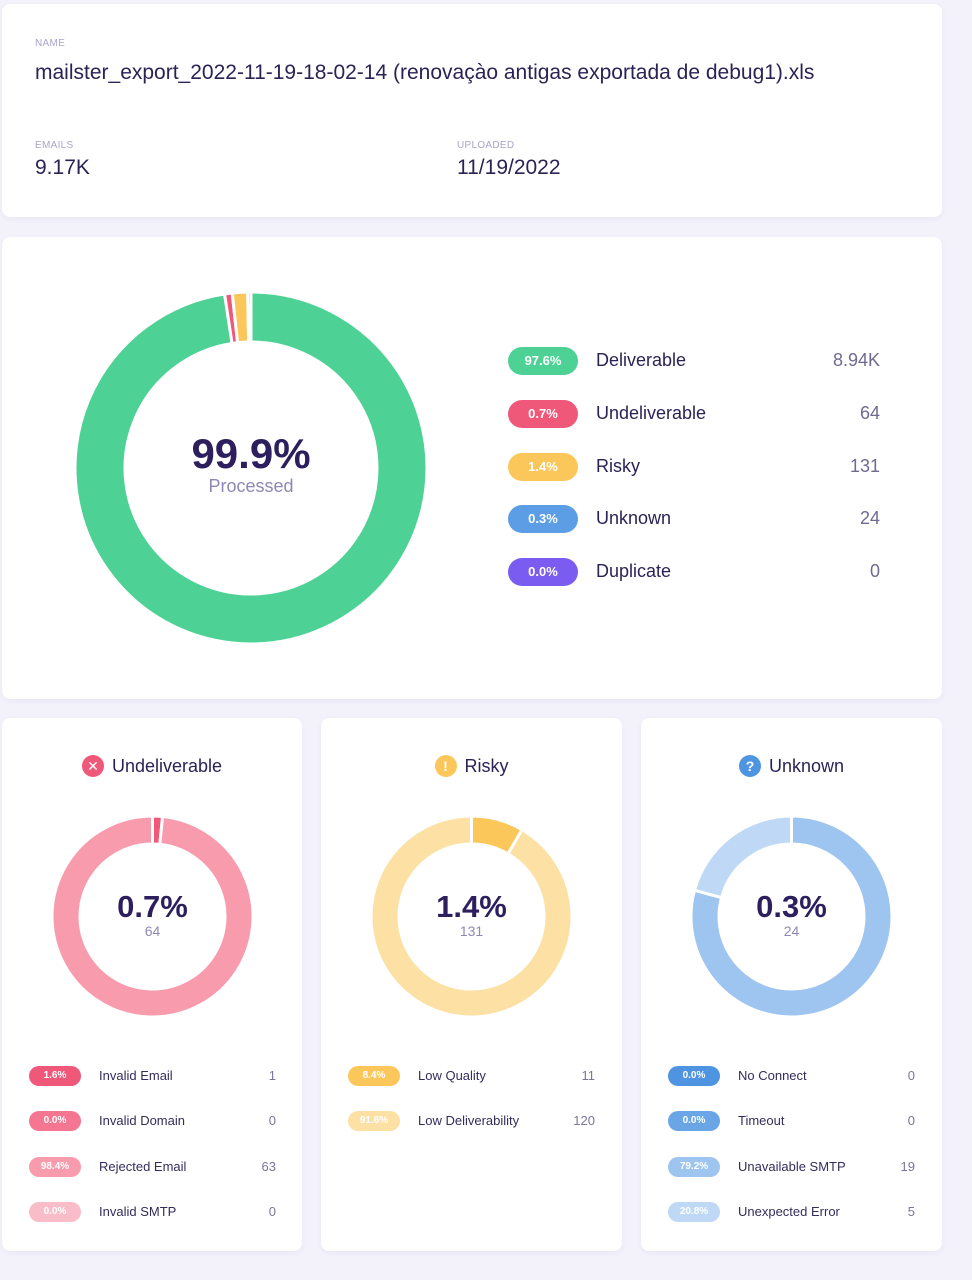 The height and width of the screenshot is (1280, 972). What do you see at coordinates (791, 931) in the screenshot?
I see `unknown-count: 24` at bounding box center [791, 931].